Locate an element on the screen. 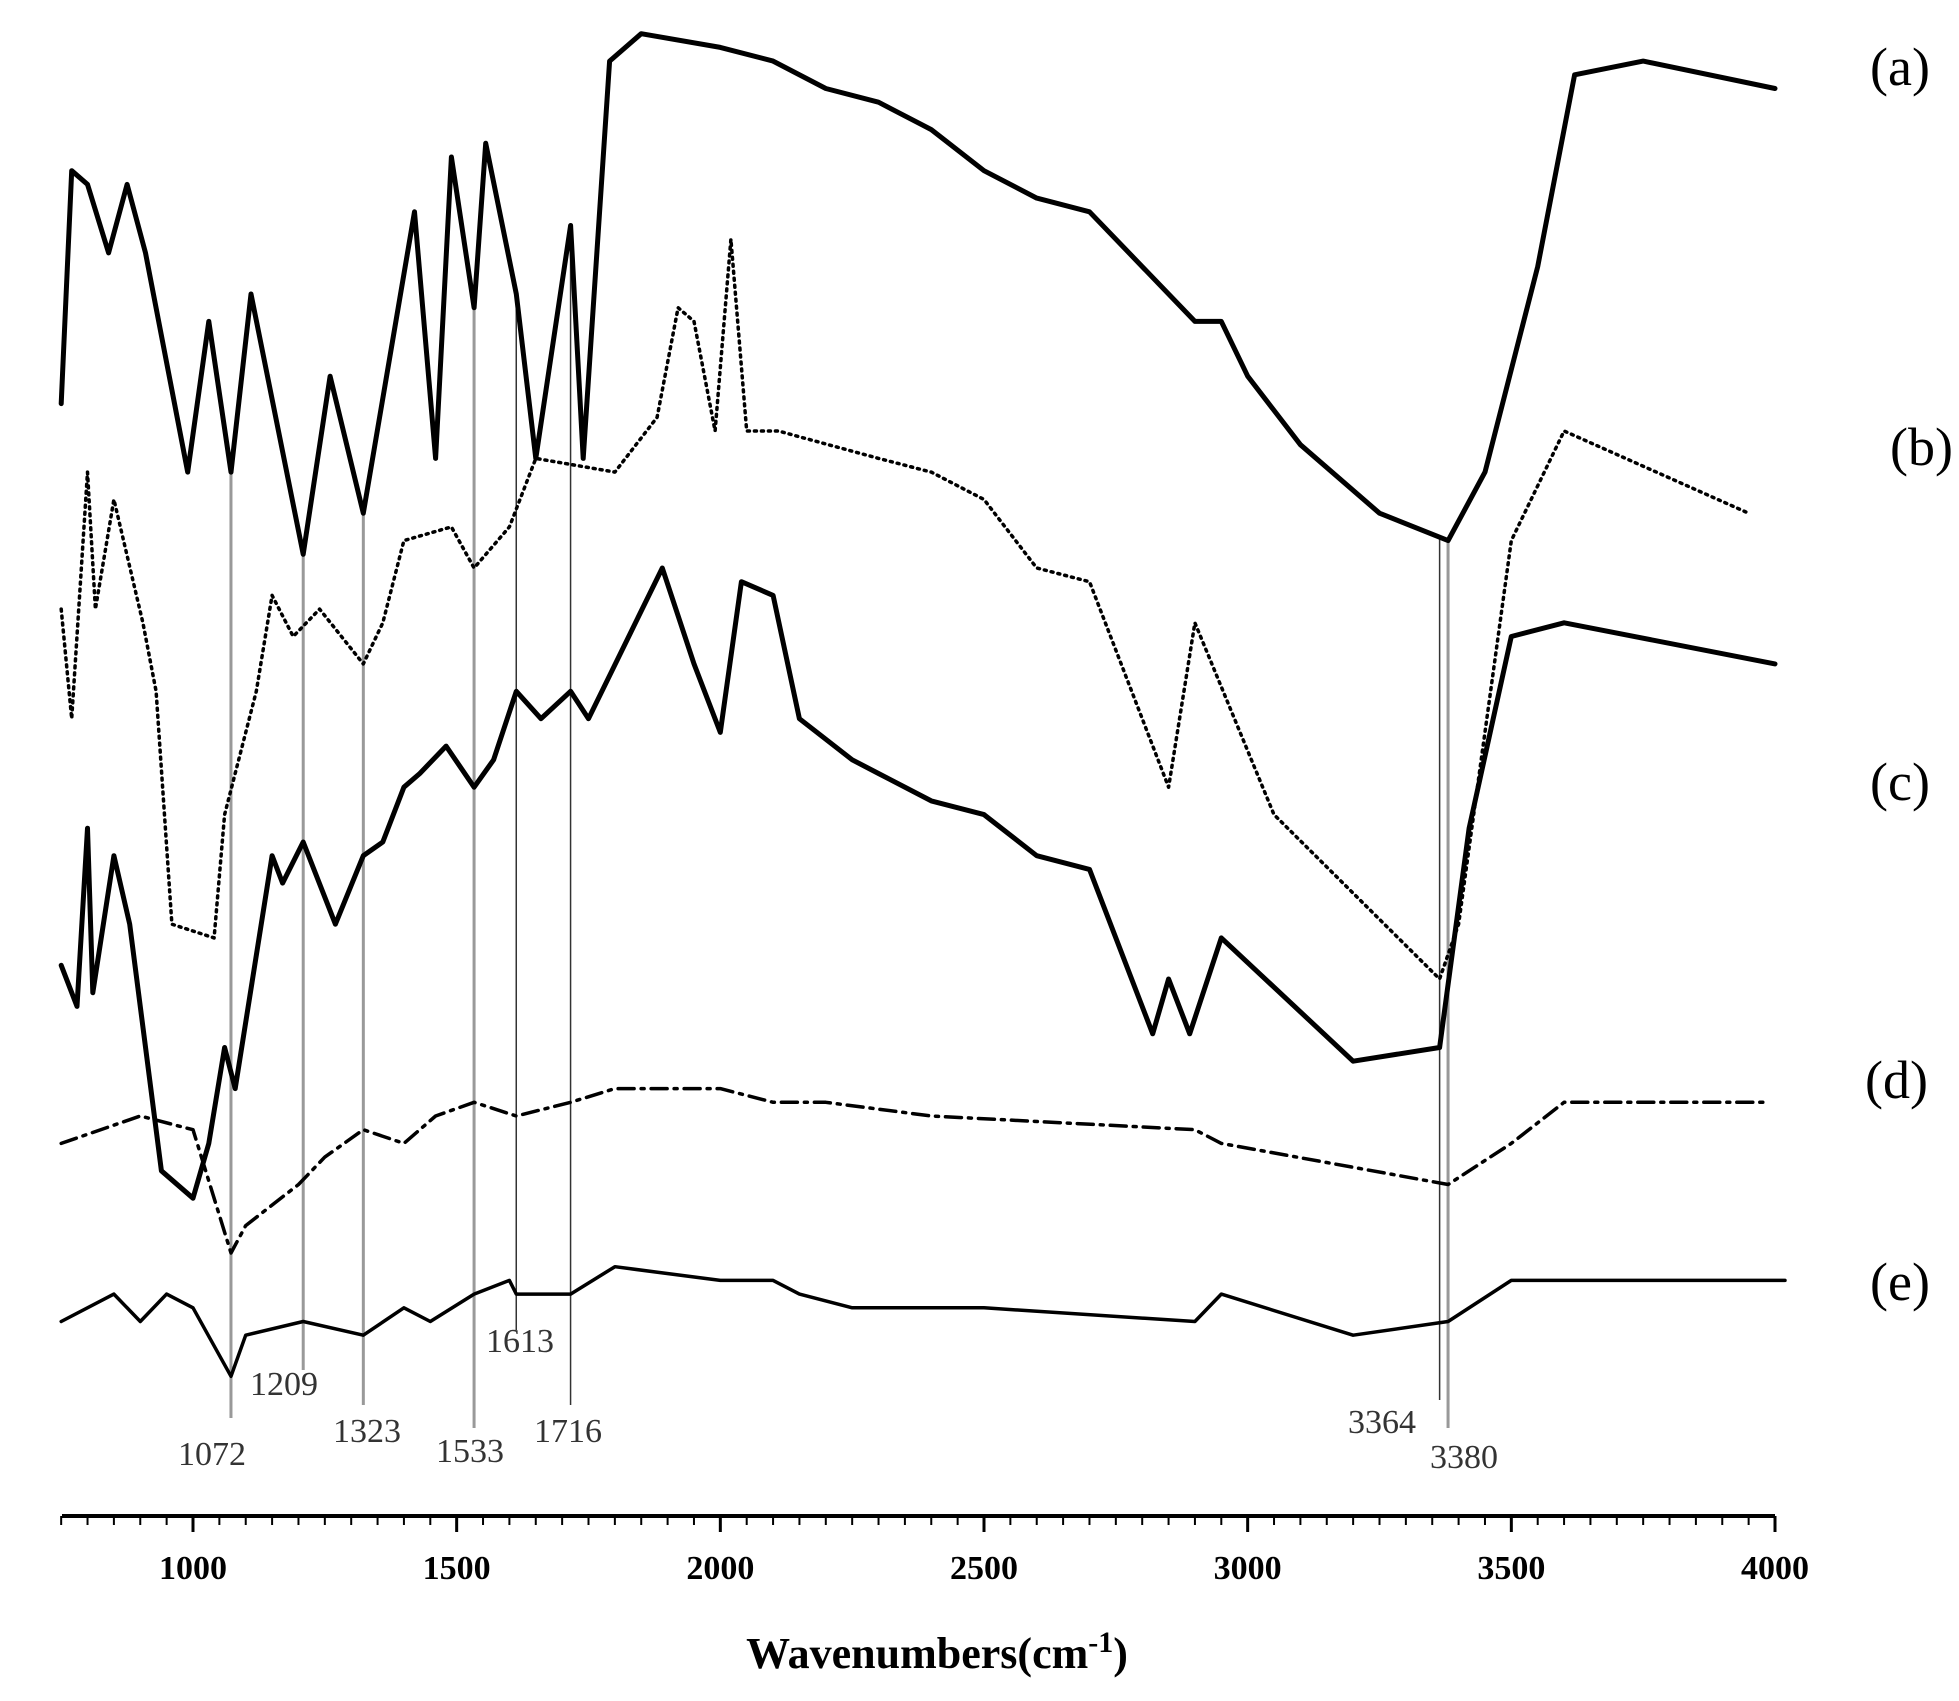 The height and width of the screenshot is (1701, 1959). series-labels: (a) (b) (c) (d) (e) is located at coordinates (1909, 674).